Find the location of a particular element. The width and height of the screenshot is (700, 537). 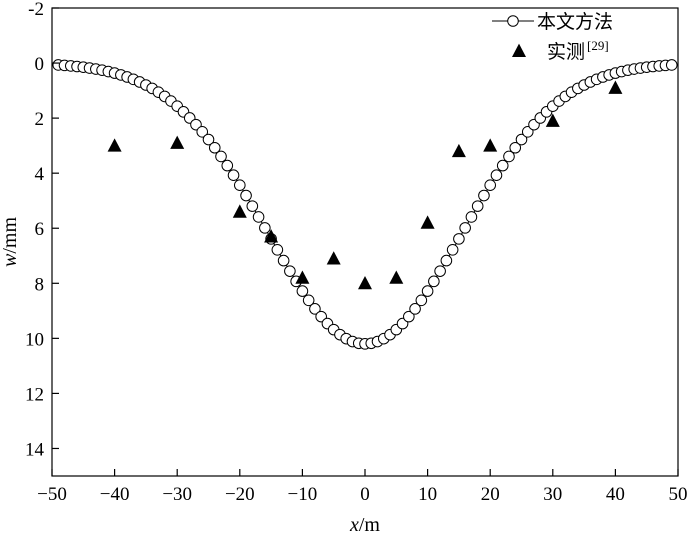

x-tick-label: −10 is located at coordinates (303, 494).